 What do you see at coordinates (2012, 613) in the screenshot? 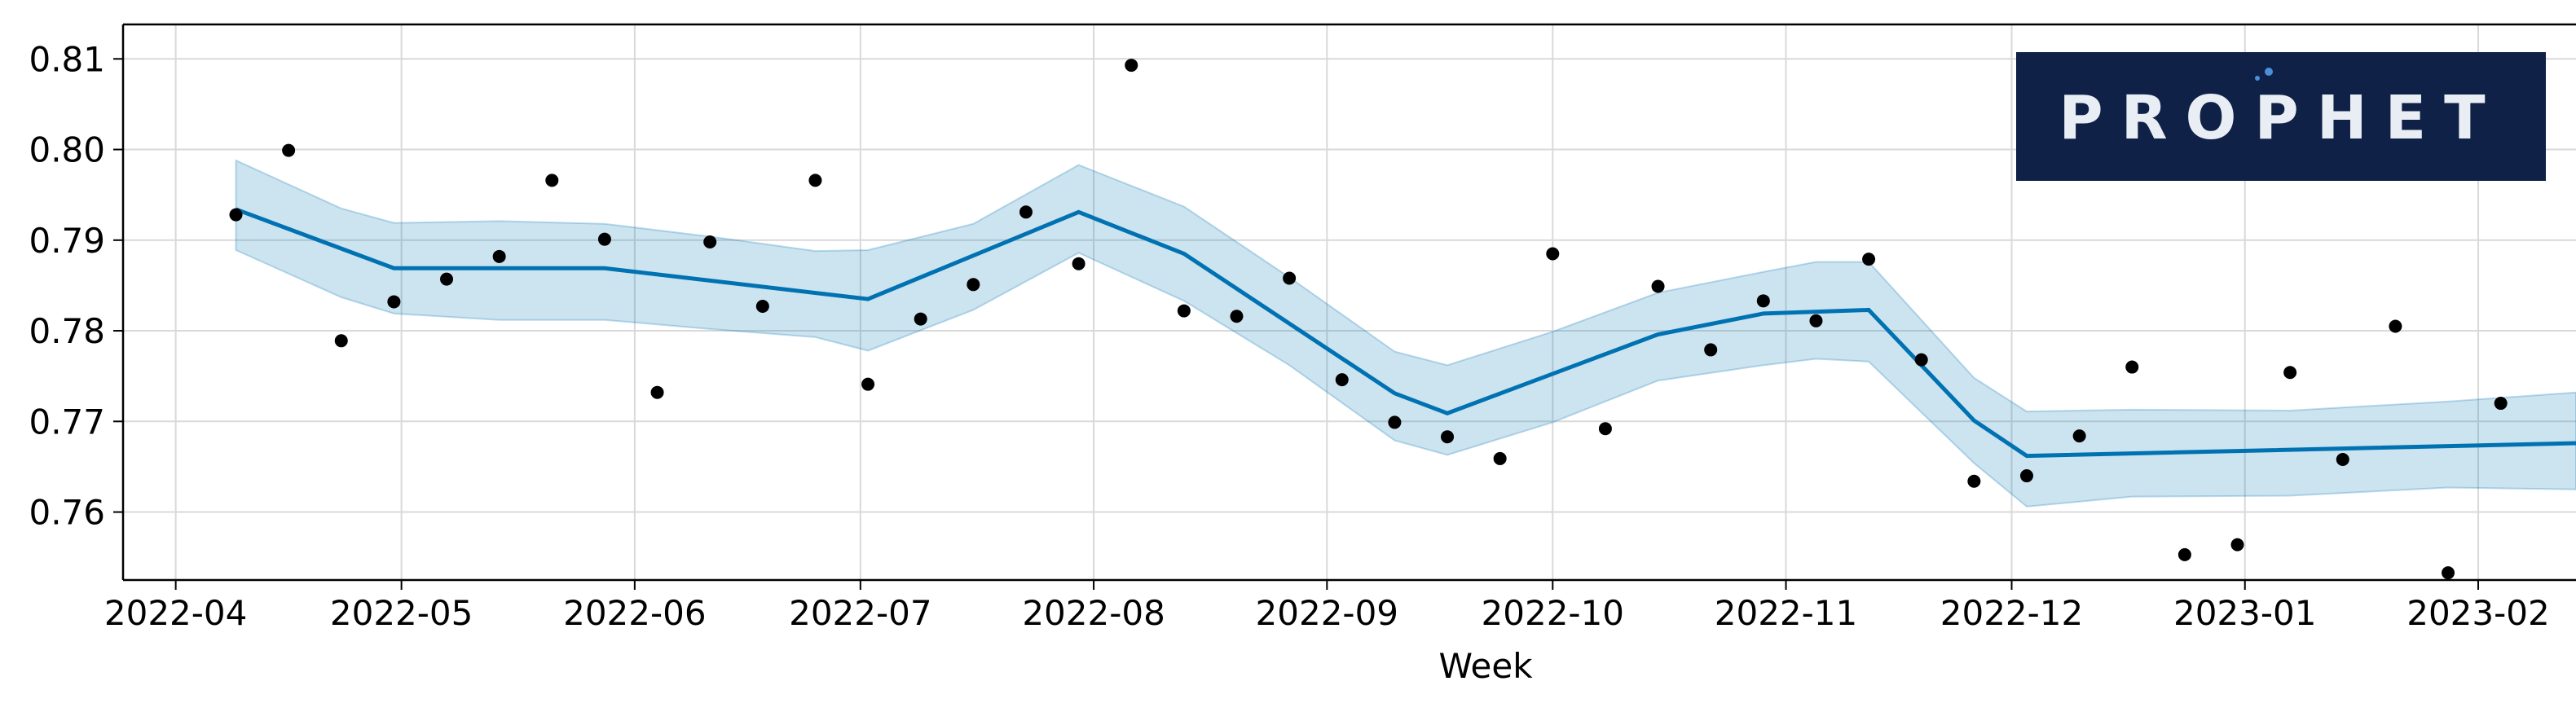
I see `x-tick-label: 2022-12` at bounding box center [2012, 613].